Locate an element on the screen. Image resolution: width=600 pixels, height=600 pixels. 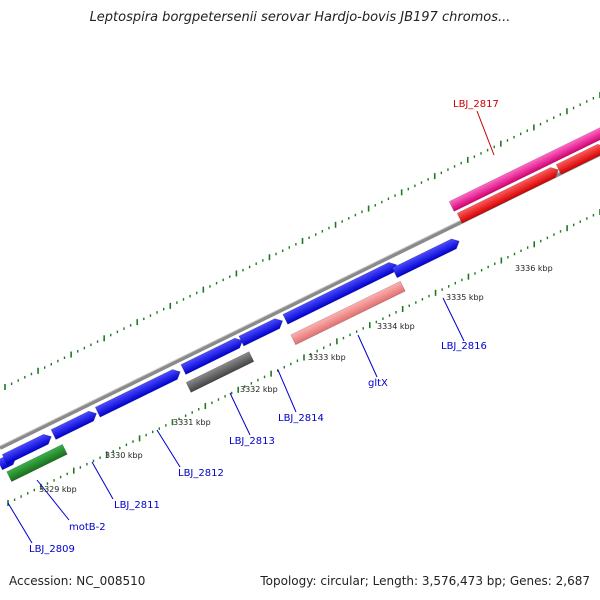
gene-label-LBJ_2809: LBJ_2809 is located at coordinates (52, 549).